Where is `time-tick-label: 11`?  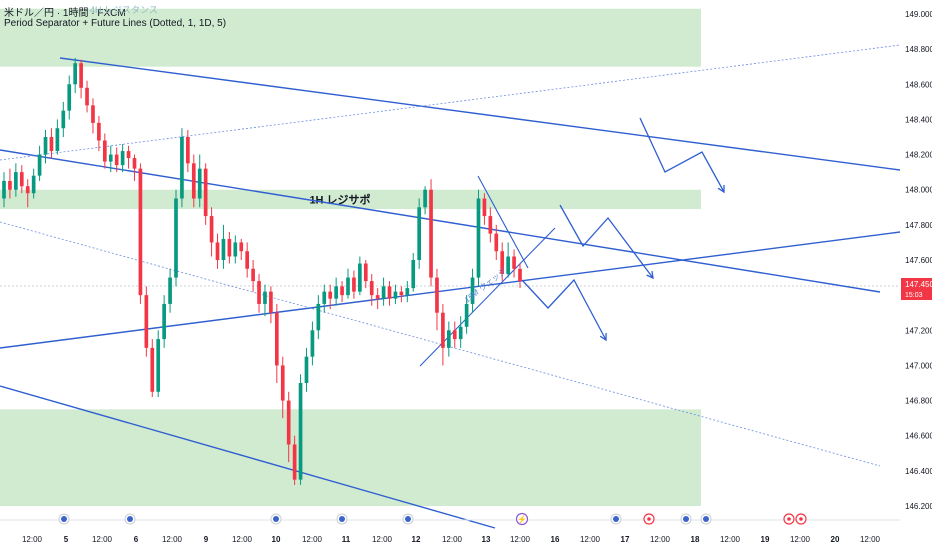
time-tick-label: 11 is located at coordinates (346, 539).